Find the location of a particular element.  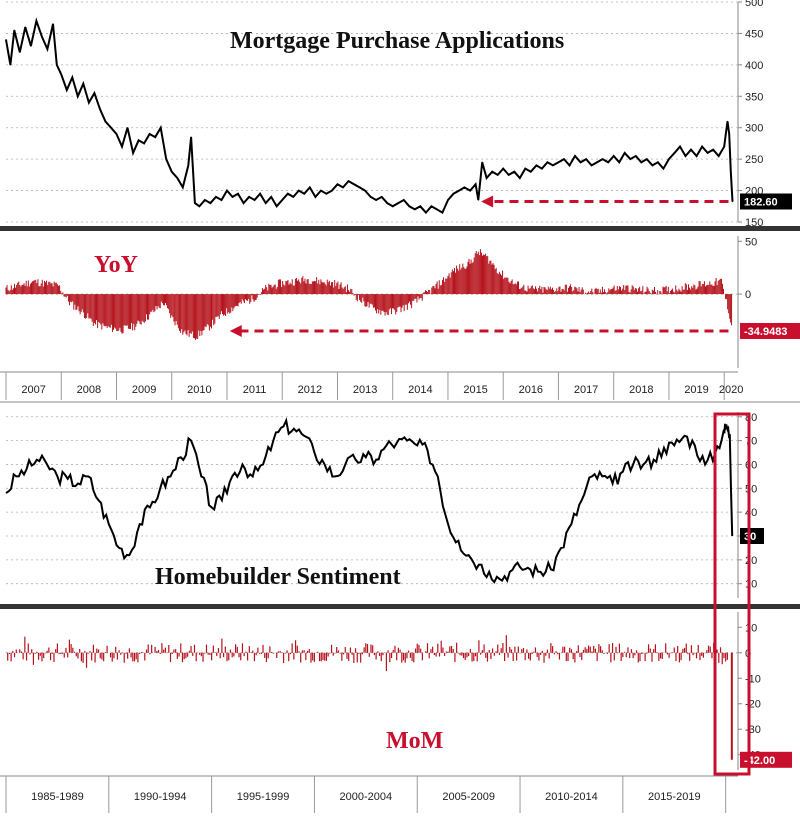

homebuilder-title: Homebuilder Sentiment is located at coordinates (278, 577).